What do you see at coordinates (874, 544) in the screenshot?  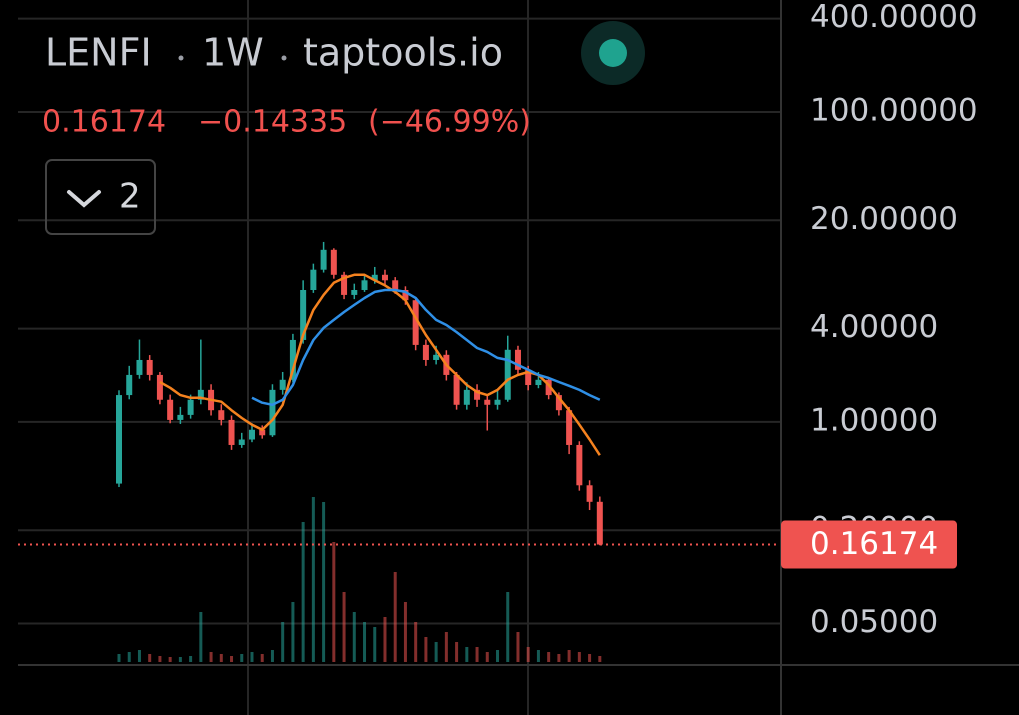 I see `last-price-label: 0.16174` at bounding box center [874, 544].